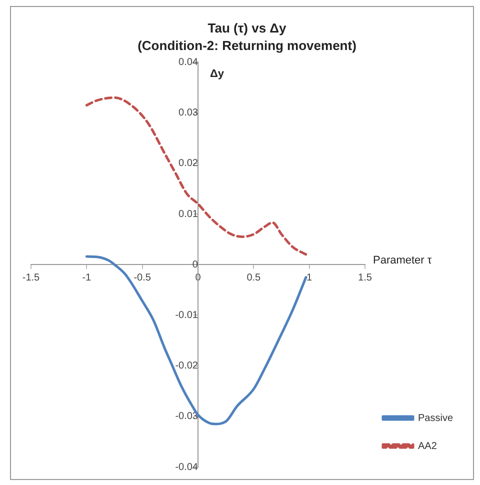 The image size is (480, 485). I want to click on x-tick-label: 0.5, so click(254, 278).